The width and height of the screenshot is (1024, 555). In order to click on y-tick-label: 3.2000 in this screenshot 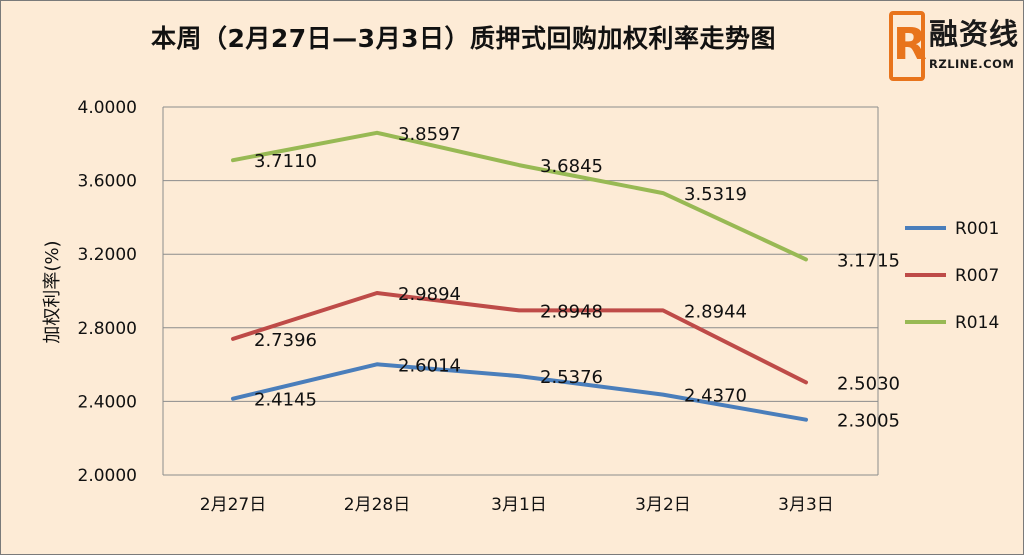, I will do `click(107, 255)`.